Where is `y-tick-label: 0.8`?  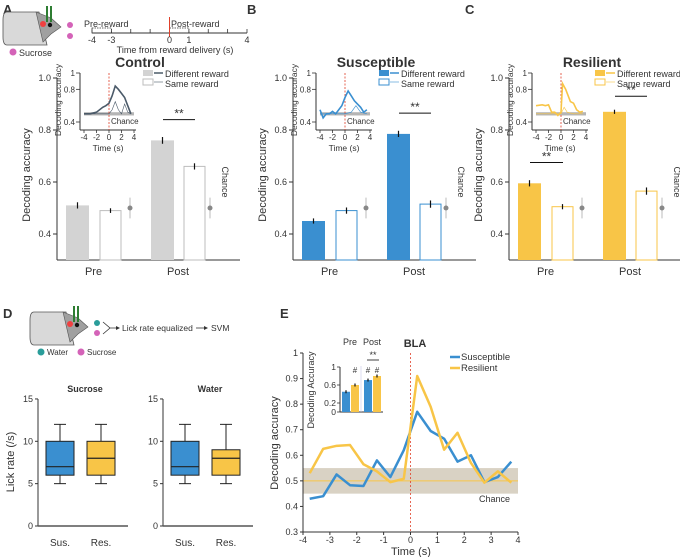 y-tick-label: 0.8 is located at coordinates (496, 130).